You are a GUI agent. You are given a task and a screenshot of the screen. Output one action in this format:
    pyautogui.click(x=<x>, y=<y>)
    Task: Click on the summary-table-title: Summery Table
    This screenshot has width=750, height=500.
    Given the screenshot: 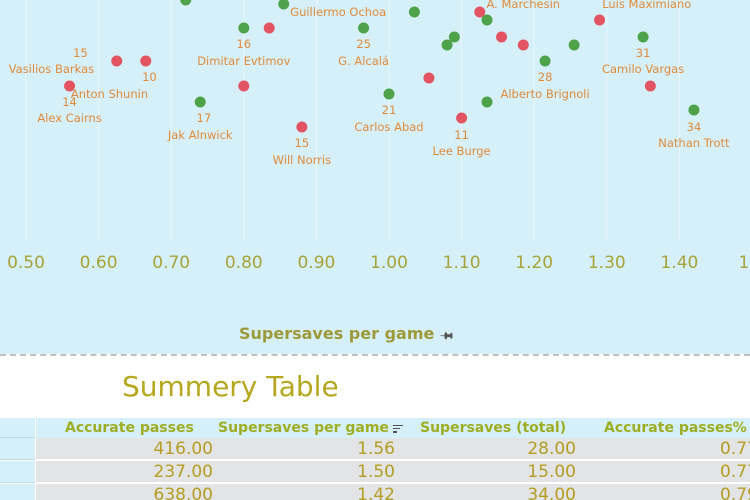 What is the action you would take?
    pyautogui.click(x=230, y=386)
    